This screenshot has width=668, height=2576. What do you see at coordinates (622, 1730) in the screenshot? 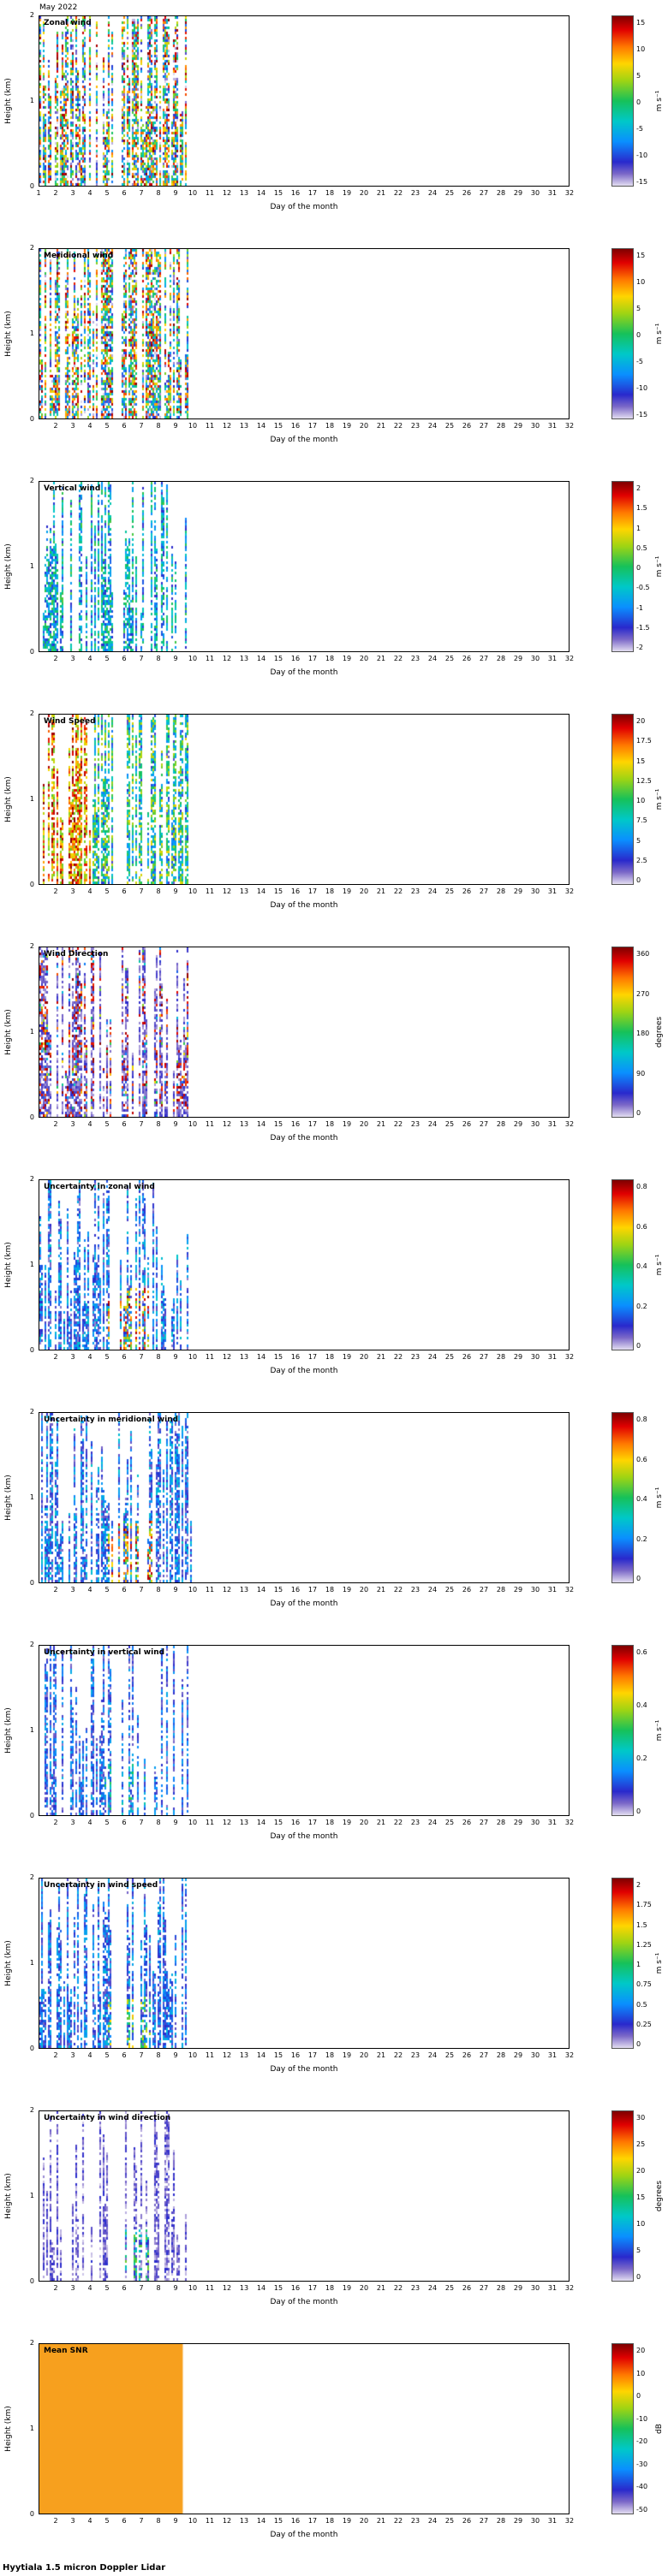
I see `colorbar` at bounding box center [622, 1730].